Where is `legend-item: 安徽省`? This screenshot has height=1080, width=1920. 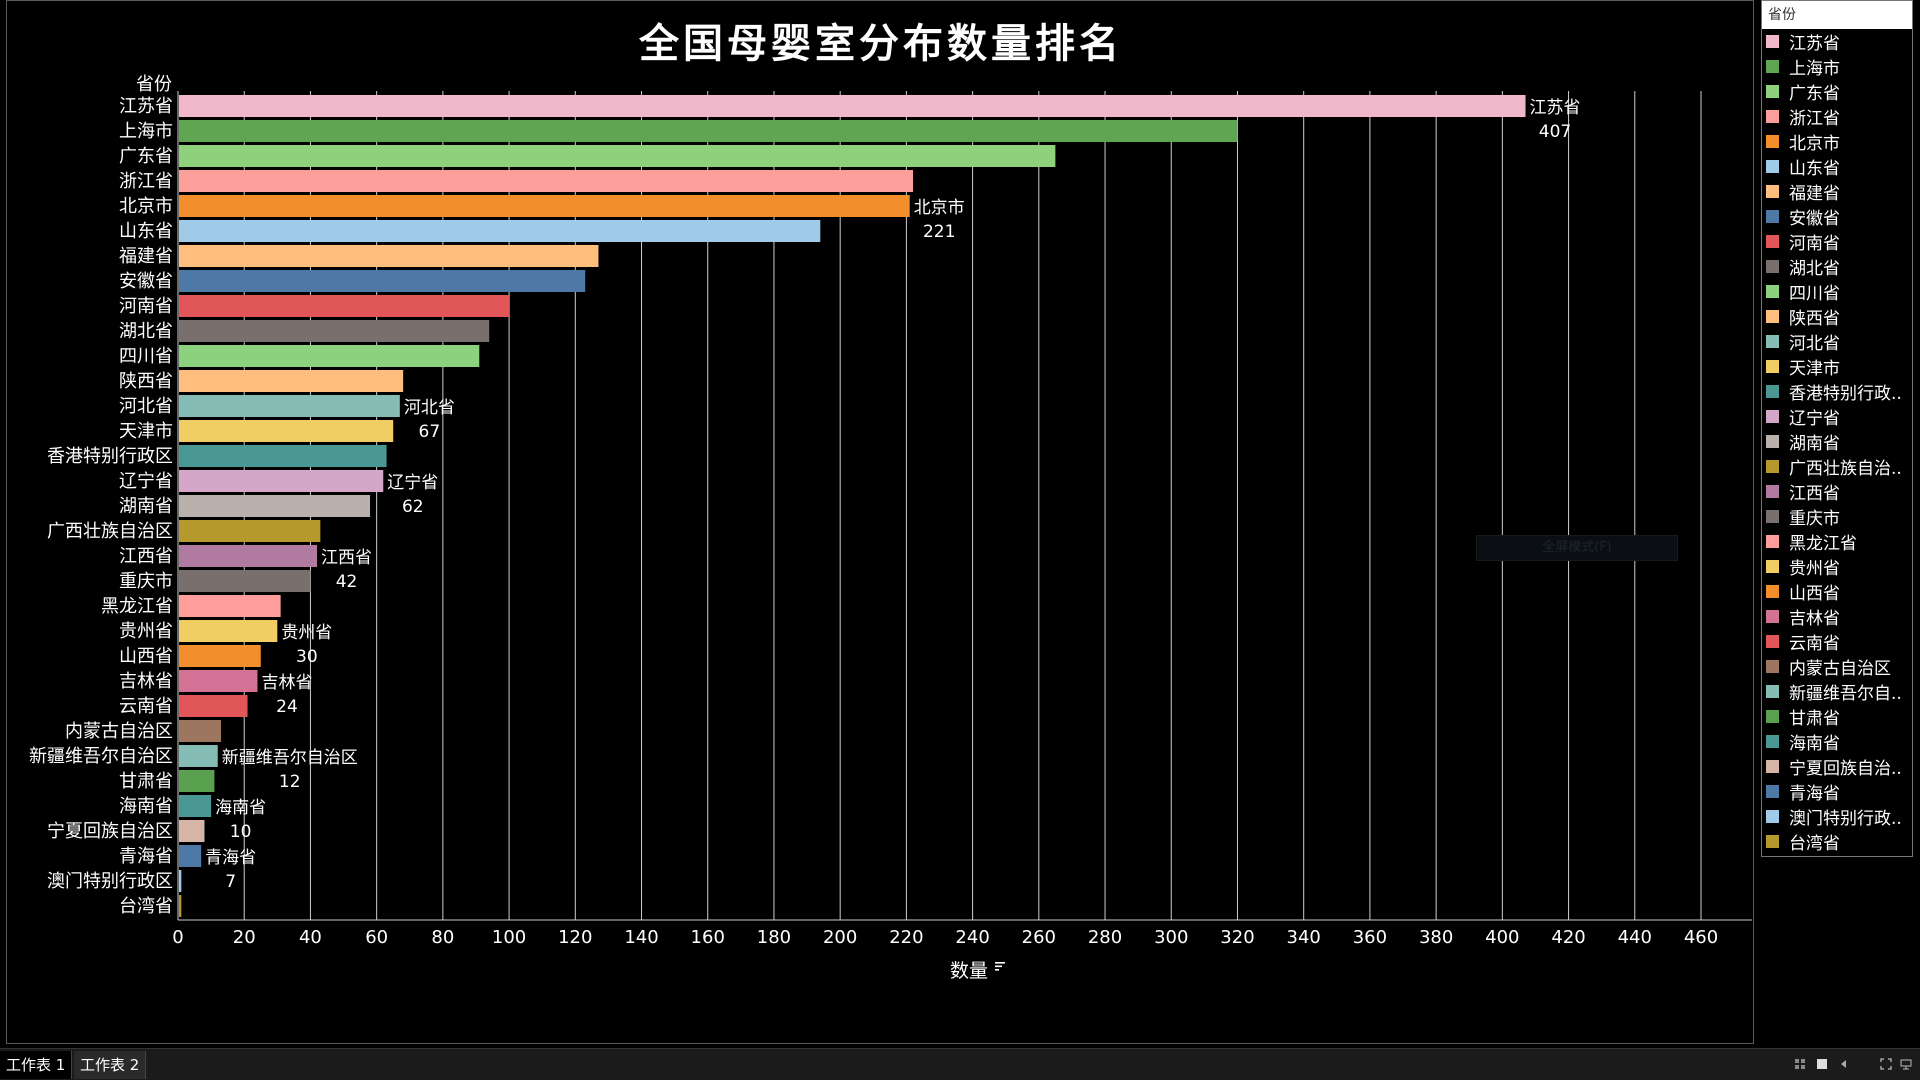
legend-item: 安徽省 is located at coordinates (1837, 216).